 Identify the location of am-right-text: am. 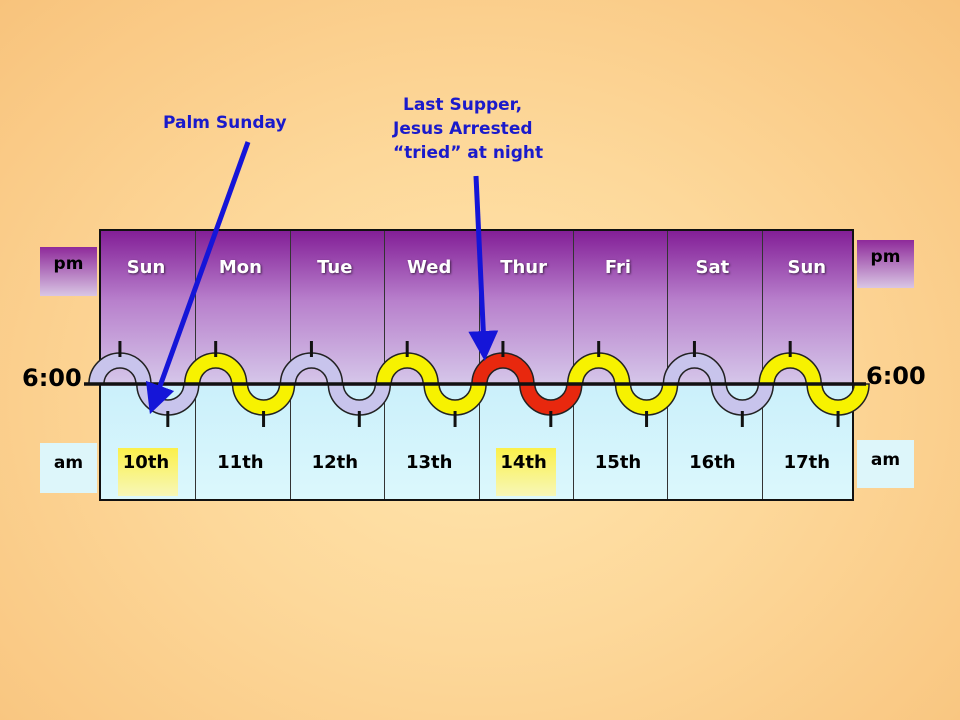
(885, 460).